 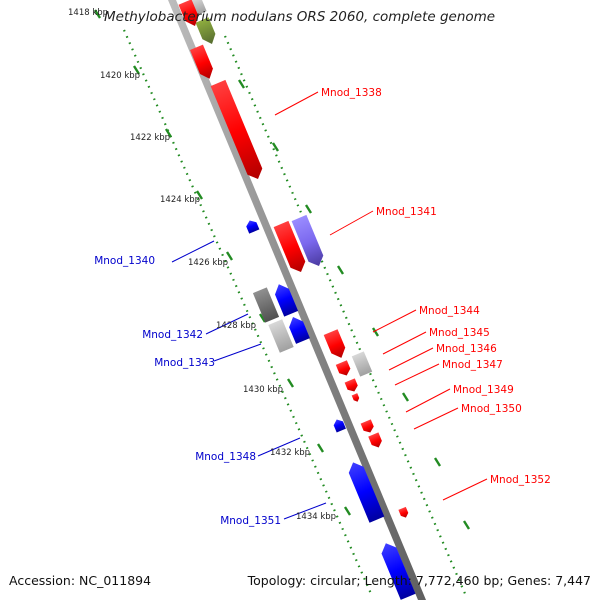 I want to click on tick-label: 1424 kbp, so click(x=180, y=200).